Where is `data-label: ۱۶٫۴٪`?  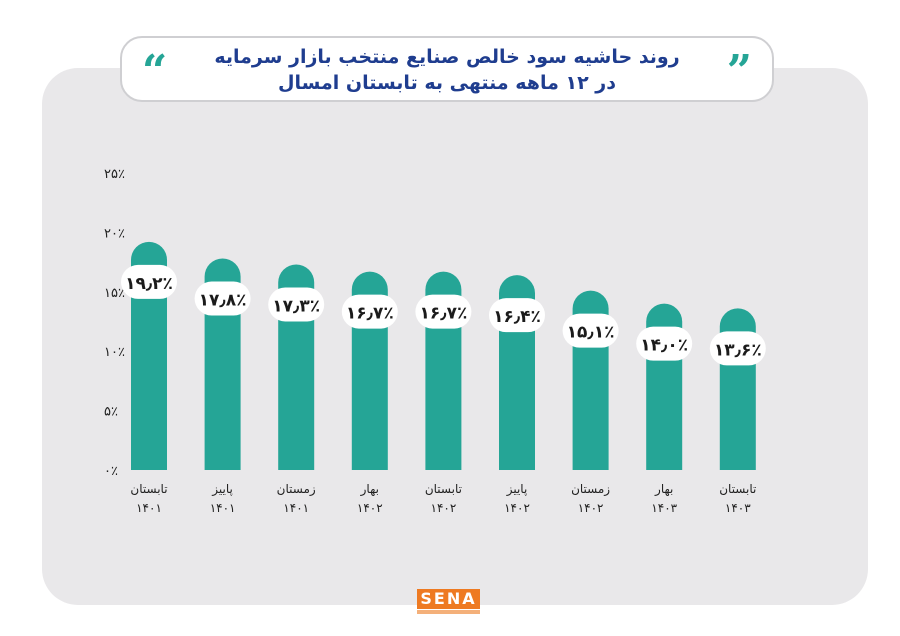
data-label: ۱۶٫۴٪ is located at coordinates (517, 317).